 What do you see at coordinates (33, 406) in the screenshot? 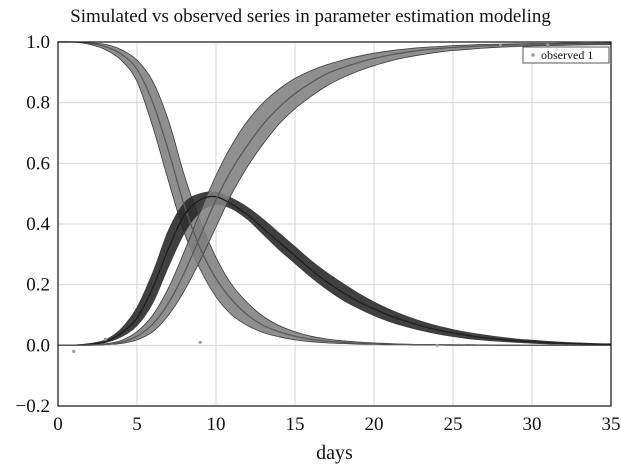
I see `y-tick-label: −0.2` at bounding box center [33, 406].